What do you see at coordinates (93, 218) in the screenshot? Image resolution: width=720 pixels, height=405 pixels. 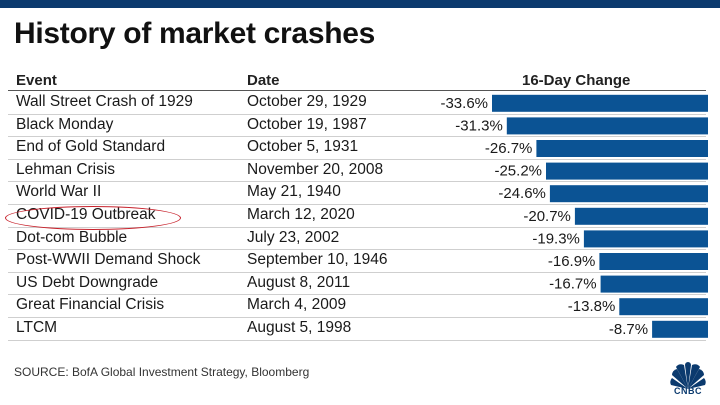 I see `highlight-circle` at bounding box center [93, 218].